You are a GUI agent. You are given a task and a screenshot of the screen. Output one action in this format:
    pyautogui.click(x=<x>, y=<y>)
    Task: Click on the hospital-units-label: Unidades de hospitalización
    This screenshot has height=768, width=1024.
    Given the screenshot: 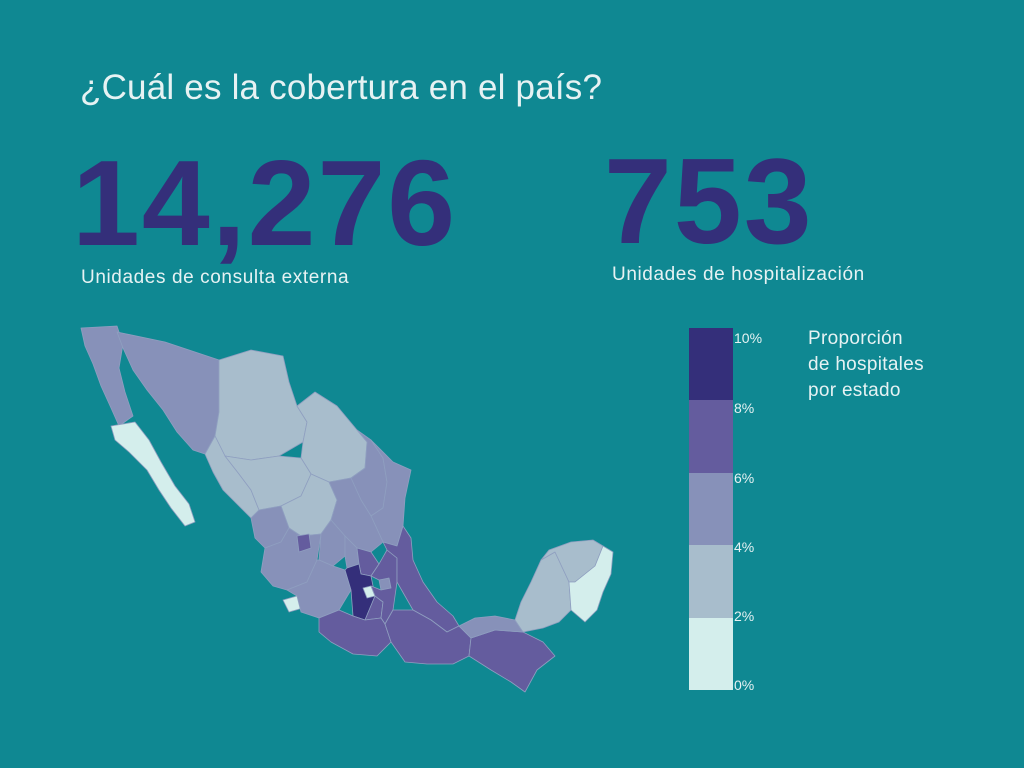 What is the action you would take?
    pyautogui.click(x=738, y=274)
    